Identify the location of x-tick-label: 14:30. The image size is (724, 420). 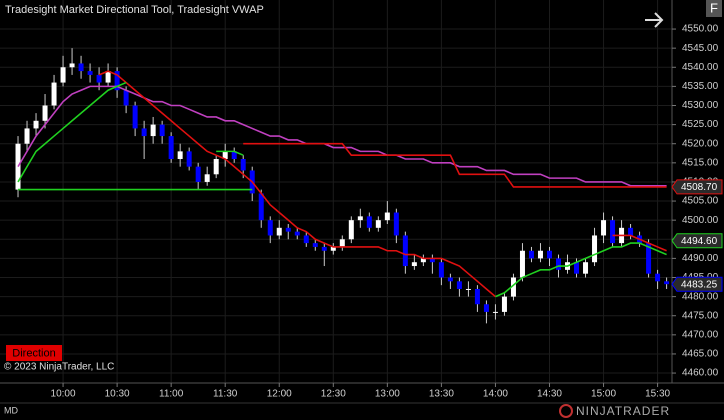
(549, 394).